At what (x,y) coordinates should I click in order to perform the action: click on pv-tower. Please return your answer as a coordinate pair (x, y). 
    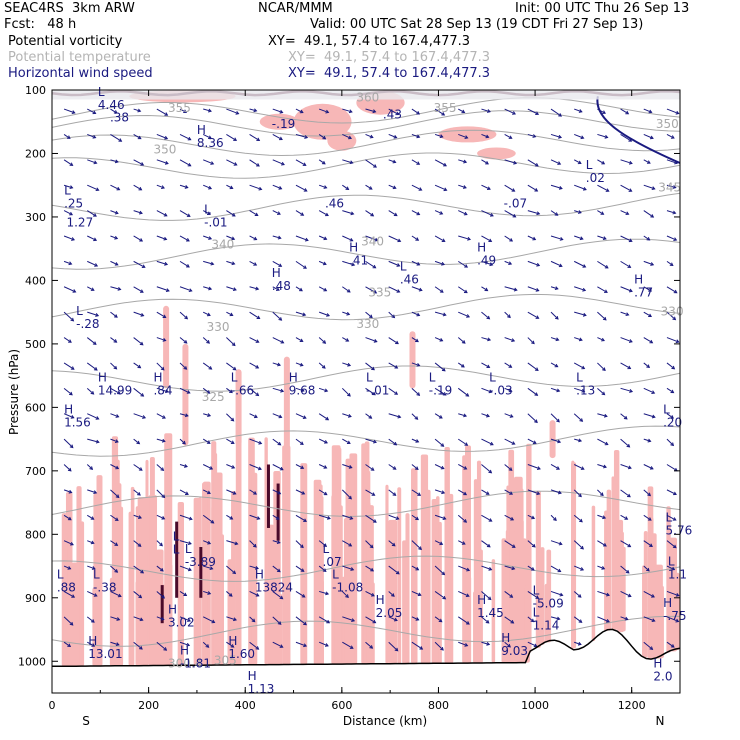
    Looking at the image, I should click on (412, 360).